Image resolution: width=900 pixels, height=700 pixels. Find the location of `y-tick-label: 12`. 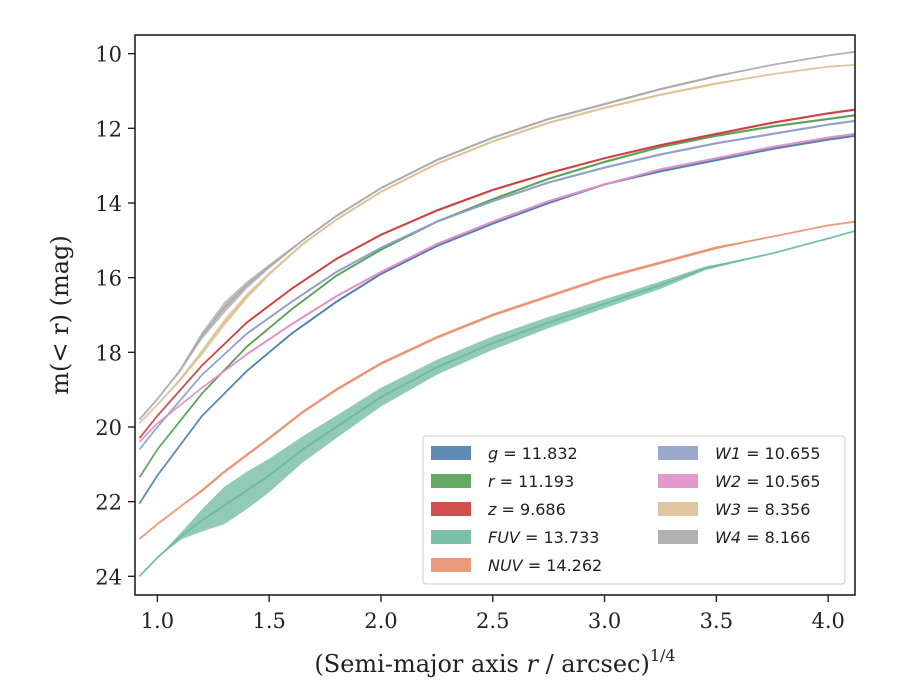

y-tick-label: 12 is located at coordinates (108, 129).